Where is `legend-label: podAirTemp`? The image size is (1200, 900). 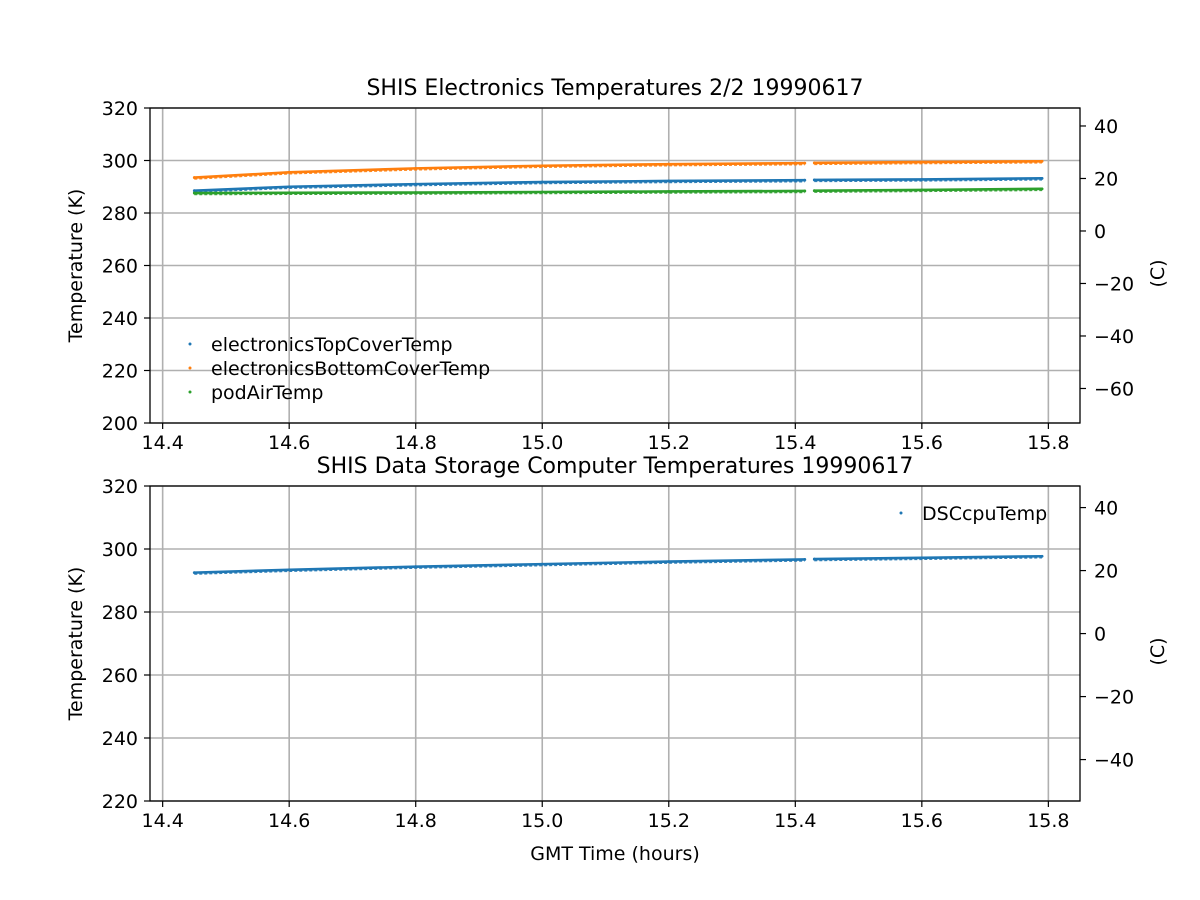
legend-label: podAirTemp is located at coordinates (267, 393).